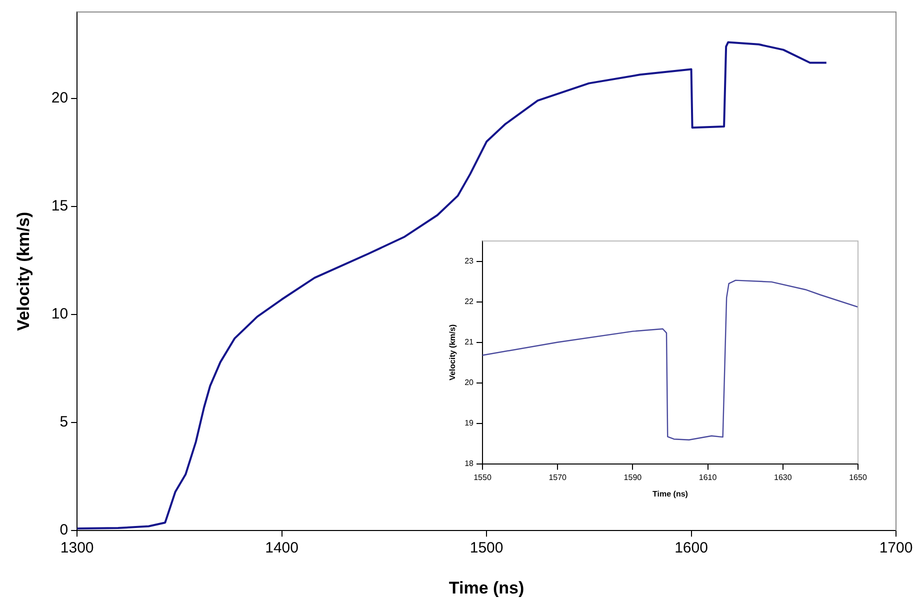 Image resolution: width=920 pixels, height=605 pixels. What do you see at coordinates (469, 301) in the screenshot?
I see `y-tick-label: 22` at bounding box center [469, 301].